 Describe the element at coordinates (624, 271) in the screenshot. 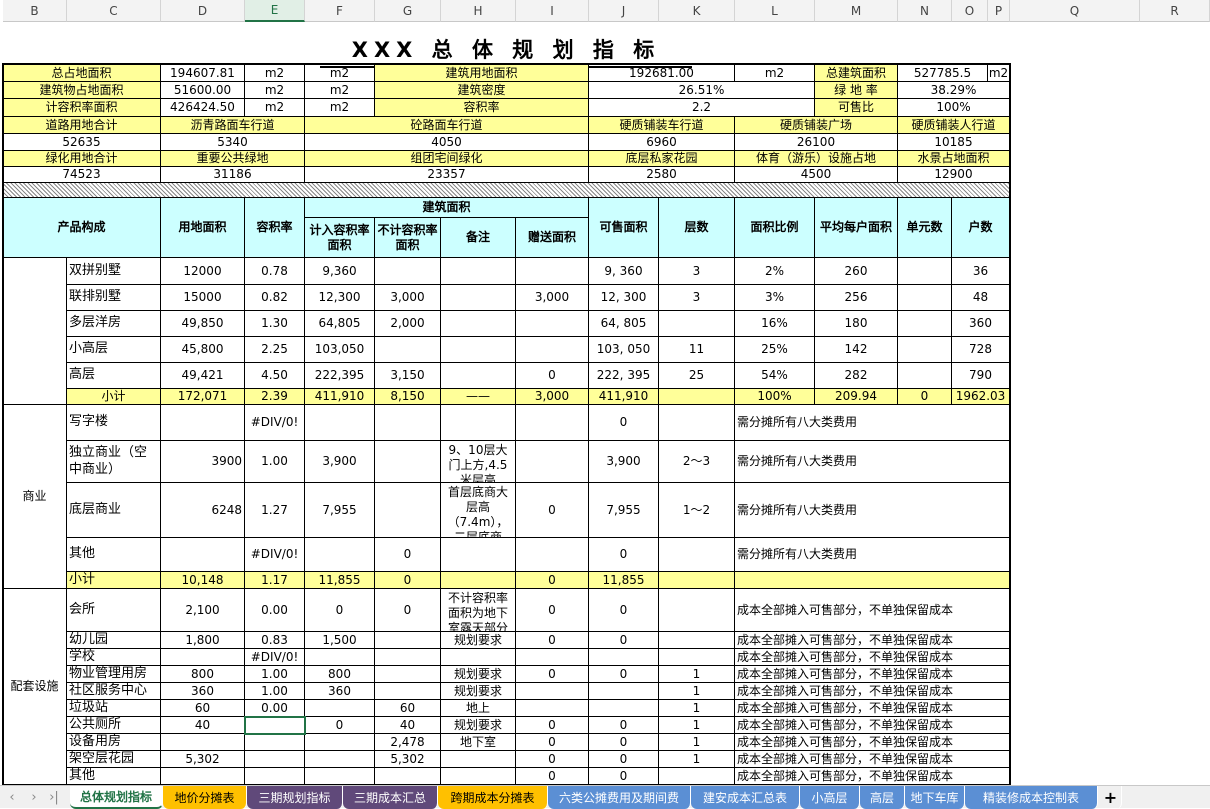

I see `table-cell: 9, 360` at that location.